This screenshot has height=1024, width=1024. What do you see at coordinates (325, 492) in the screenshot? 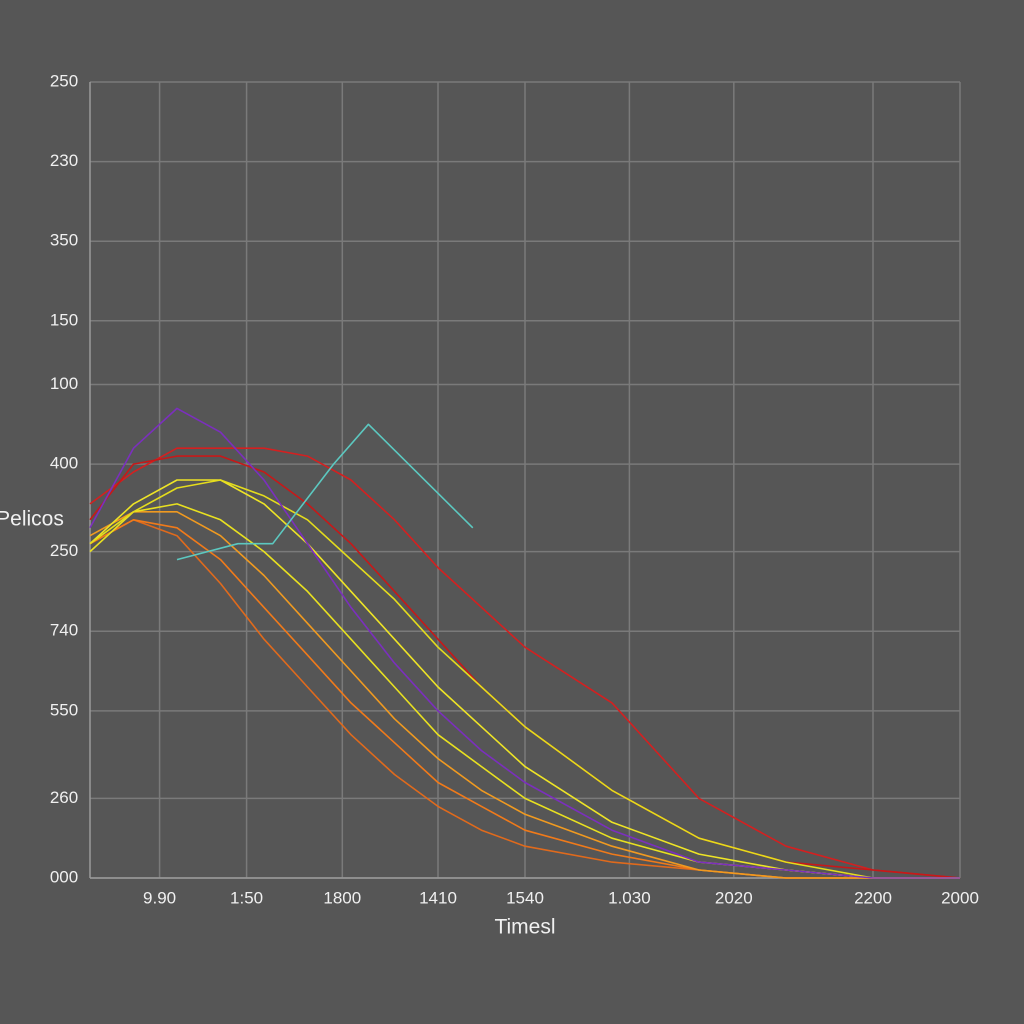
I see `data-line` at bounding box center [325, 492].